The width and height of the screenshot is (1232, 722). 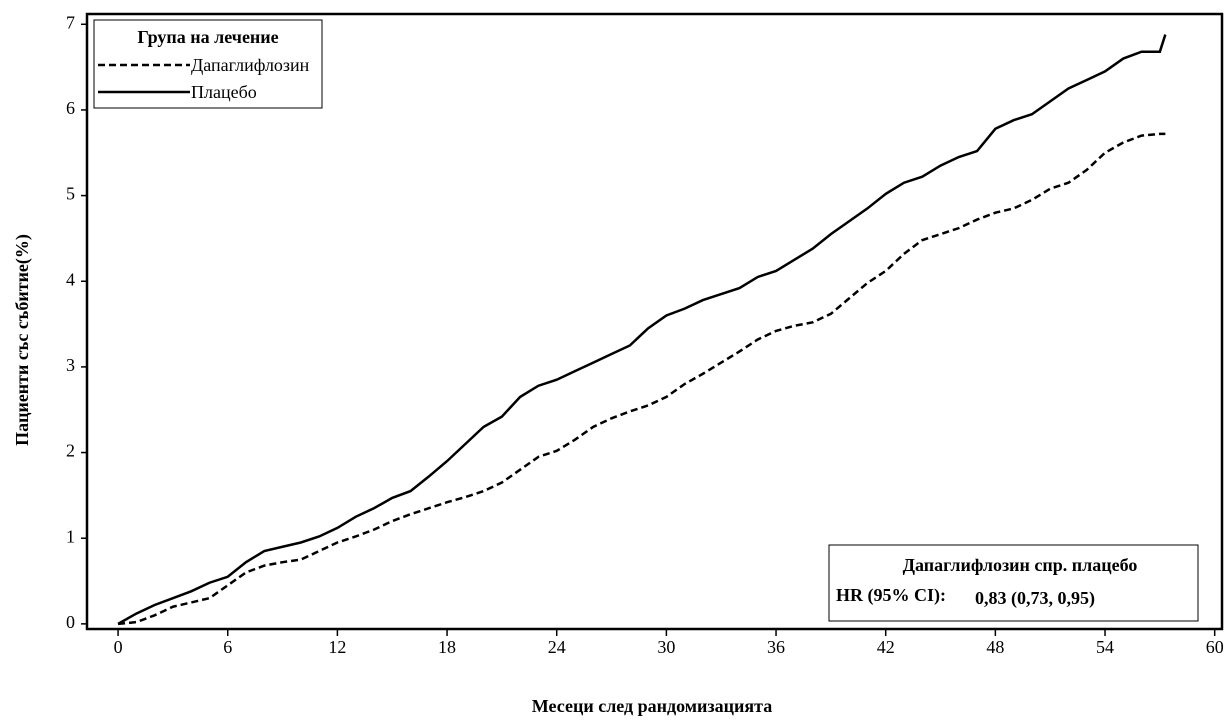 What do you see at coordinates (70, 194) in the screenshot?
I see `y-tick-label: 5` at bounding box center [70, 194].